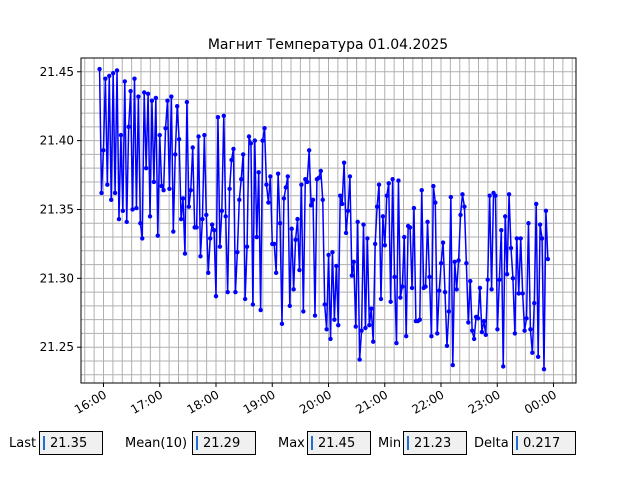 The height and width of the screenshot is (480, 640). Describe the element at coordinates (203, 401) in the screenshot. I see `x-tick-label: 18:00` at that location.